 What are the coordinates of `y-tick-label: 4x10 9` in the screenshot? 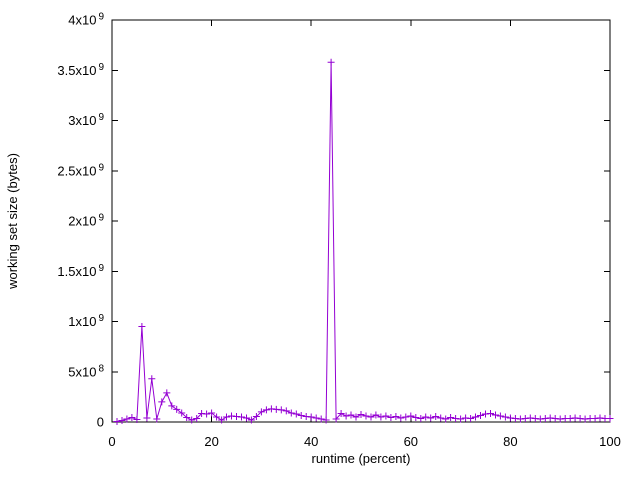 It's located at (86, 20).